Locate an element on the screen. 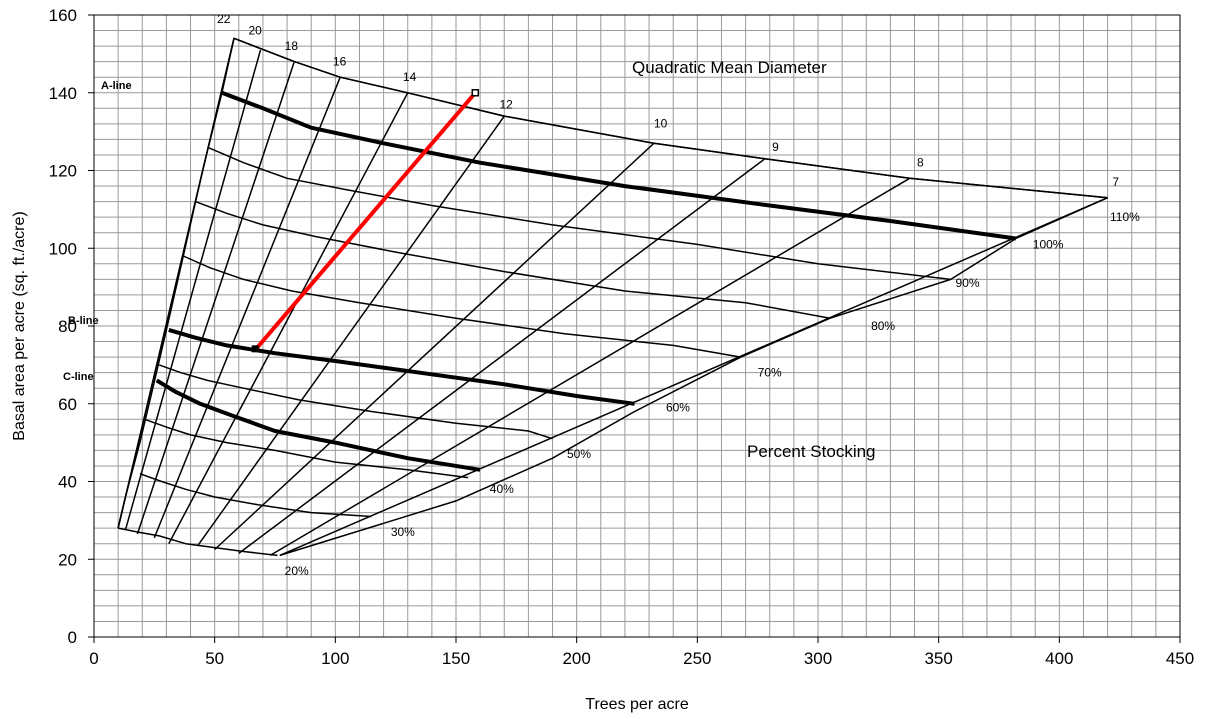 Image resolution: width=1210 pixels, height=719 pixels. x-axis-title: Trees per acre is located at coordinates (637, 704).